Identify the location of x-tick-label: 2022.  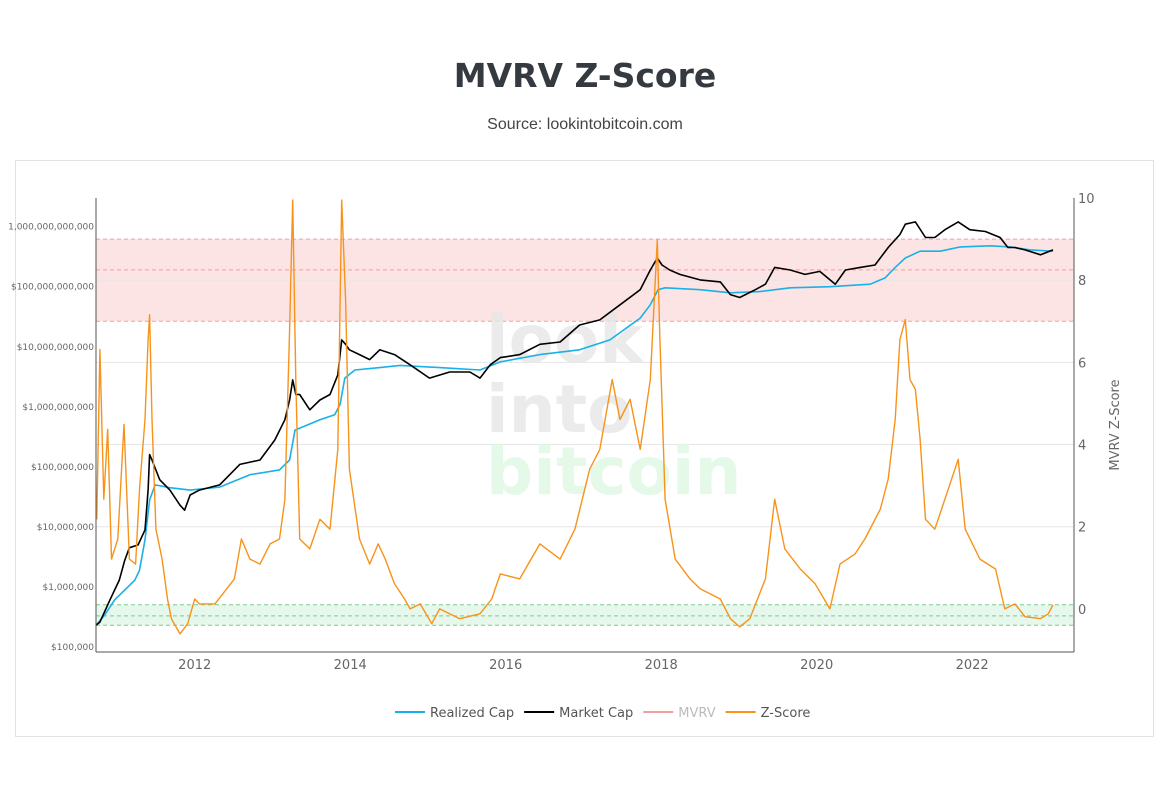
(972, 665).